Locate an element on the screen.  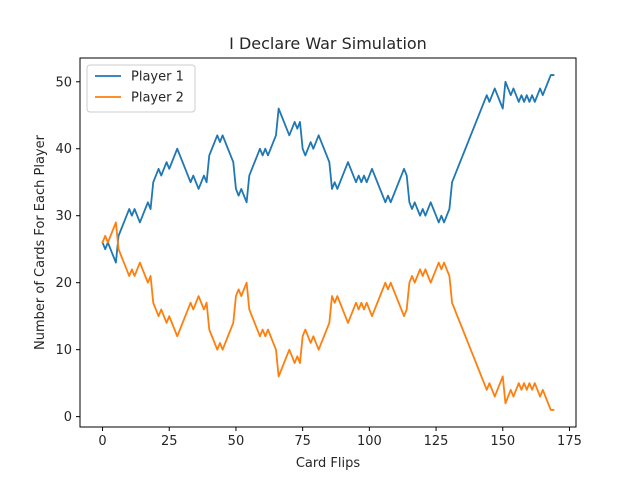
y-axis-label: Number of Cards For Each Player is located at coordinates (40, 242).